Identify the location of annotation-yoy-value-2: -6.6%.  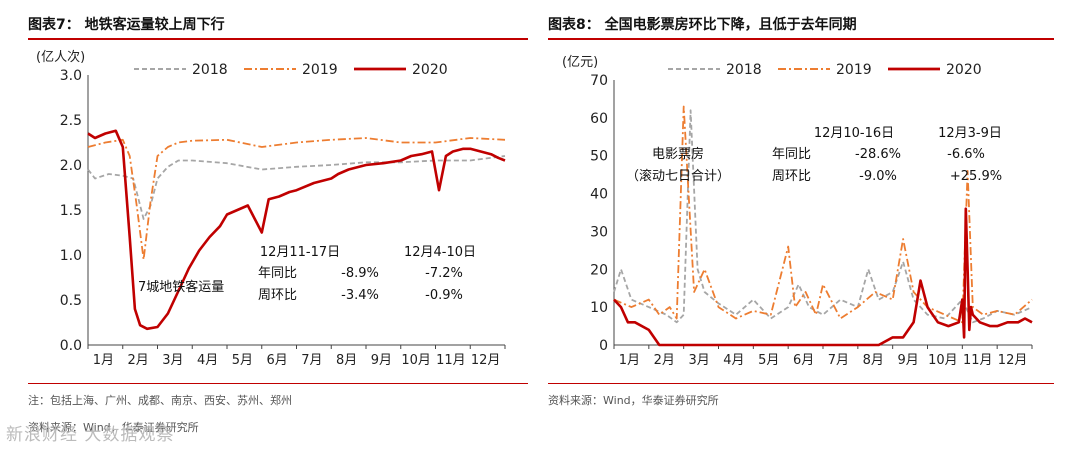
(966, 154).